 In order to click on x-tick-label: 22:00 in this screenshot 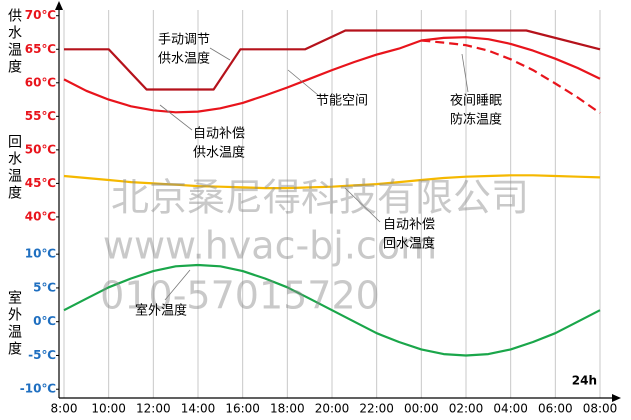, I will do `click(376, 409)`.